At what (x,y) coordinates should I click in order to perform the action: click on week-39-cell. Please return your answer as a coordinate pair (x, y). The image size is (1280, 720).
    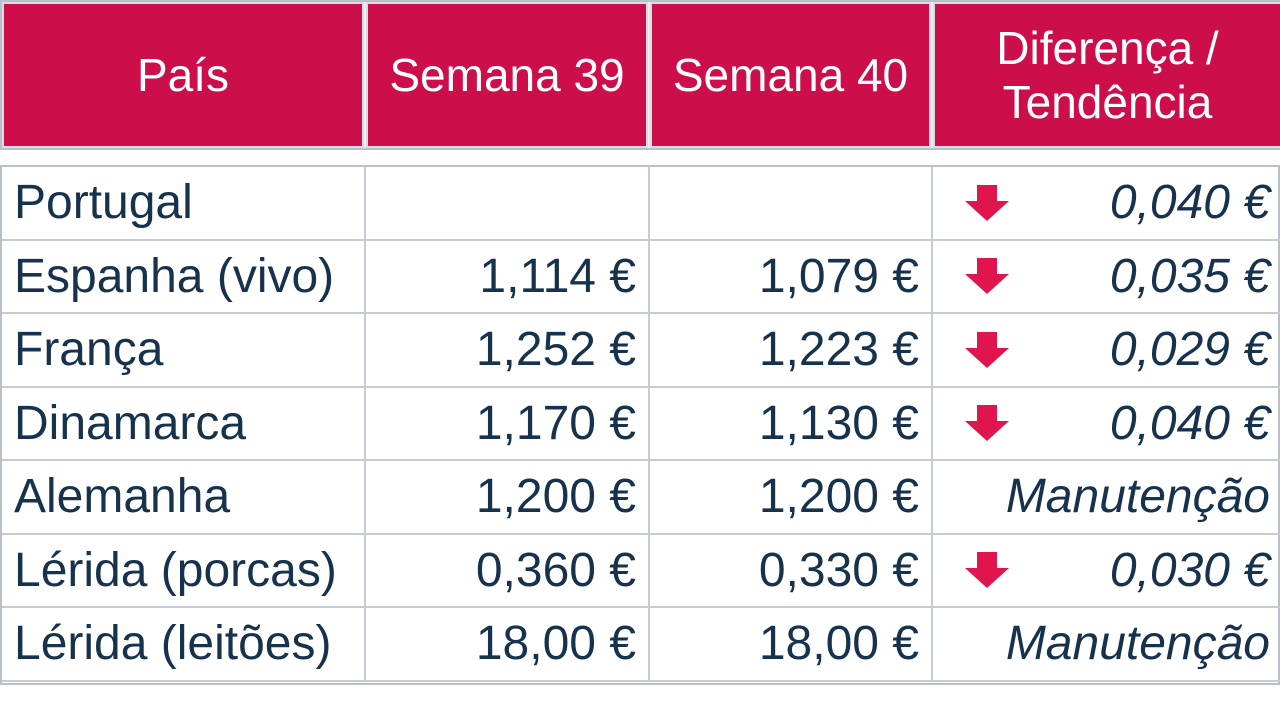
    Looking at the image, I should click on (508, 204).